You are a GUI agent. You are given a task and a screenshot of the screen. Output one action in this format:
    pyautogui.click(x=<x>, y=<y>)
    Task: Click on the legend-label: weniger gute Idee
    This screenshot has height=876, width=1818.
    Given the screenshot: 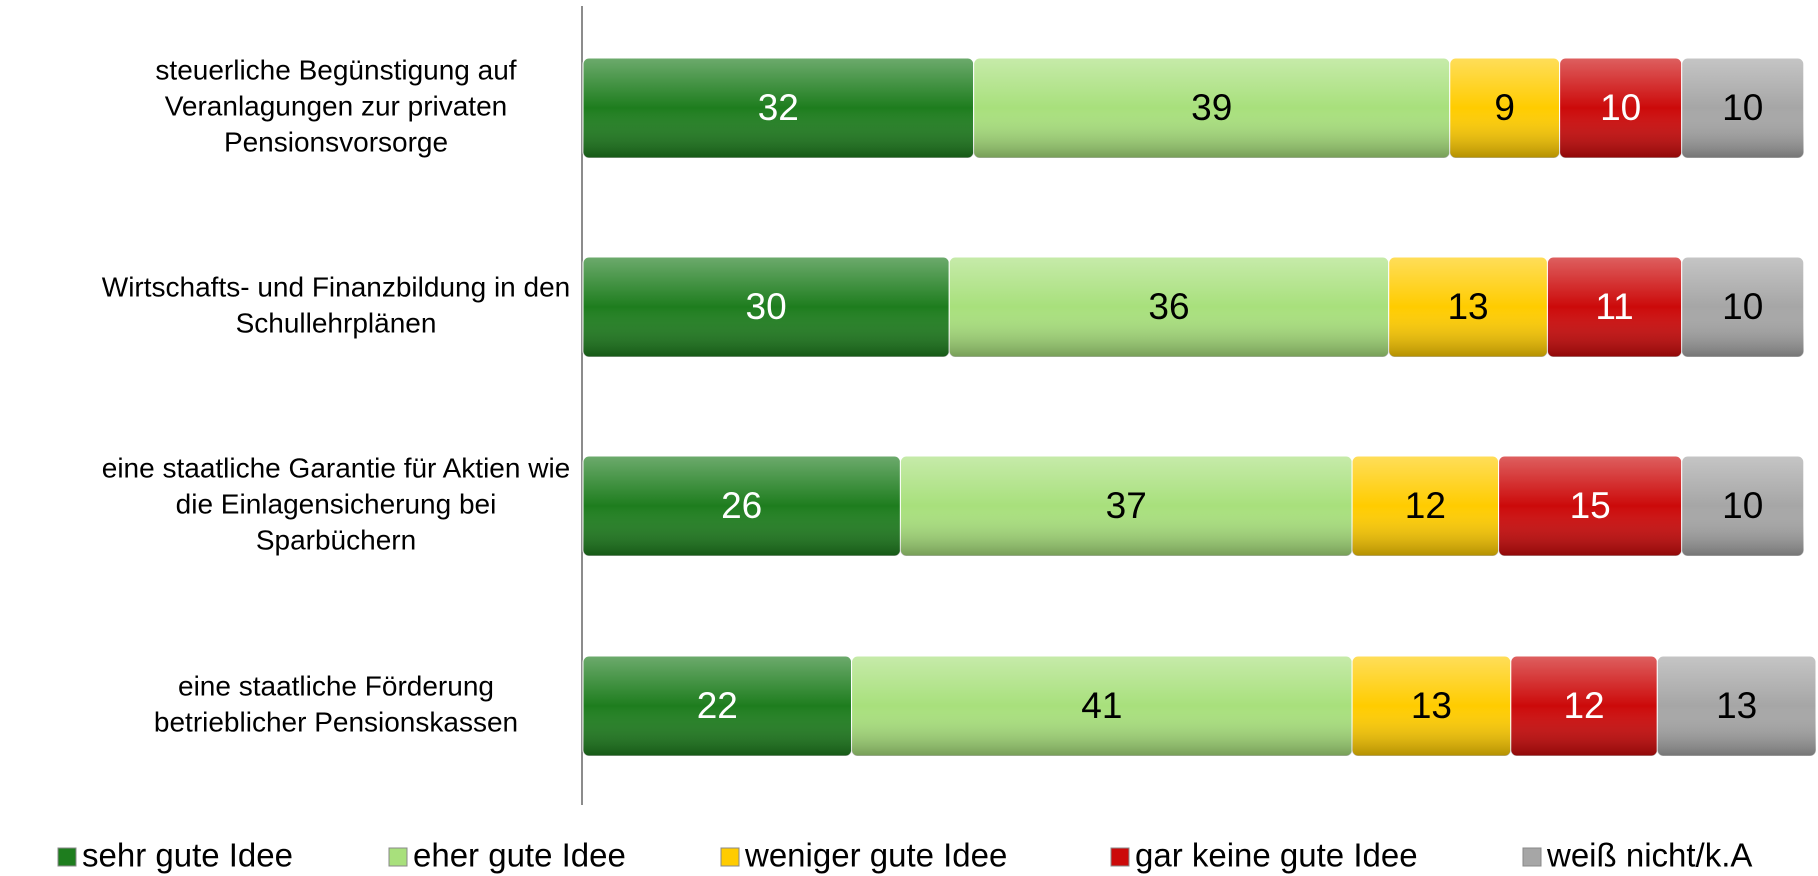 What is the action you would take?
    pyautogui.click(x=875, y=855)
    